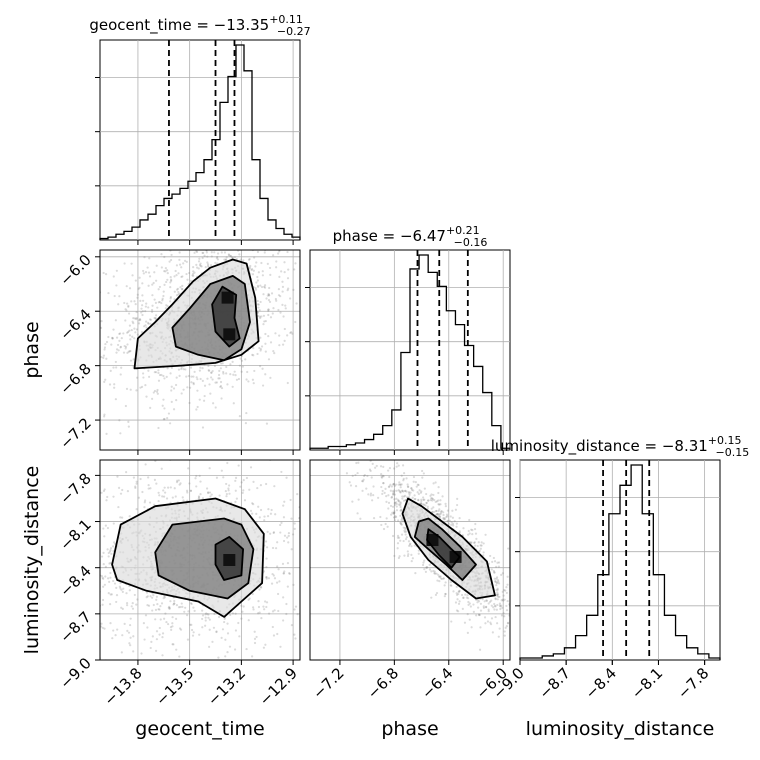 The height and width of the screenshot is (760, 760). What do you see at coordinates (286, 19) in the screenshot?
I see `title-geocent-time-plus: +0.11` at bounding box center [286, 19].